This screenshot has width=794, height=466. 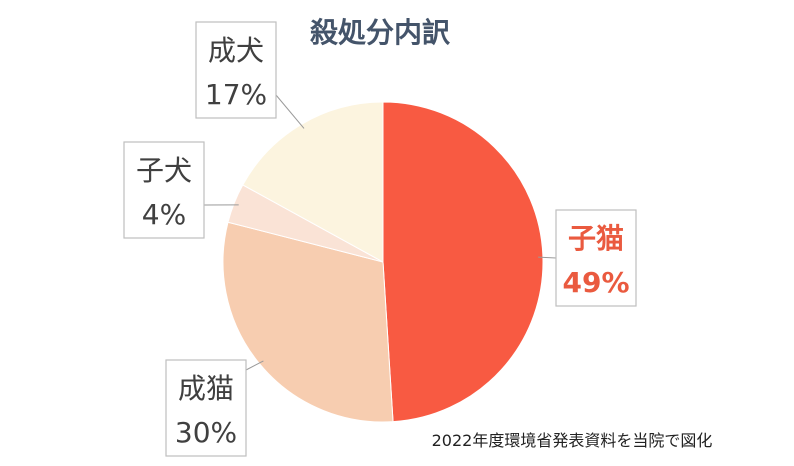 What do you see at coordinates (236, 50) in the screenshot?
I see `slice-label-3: 成犬` at bounding box center [236, 50].